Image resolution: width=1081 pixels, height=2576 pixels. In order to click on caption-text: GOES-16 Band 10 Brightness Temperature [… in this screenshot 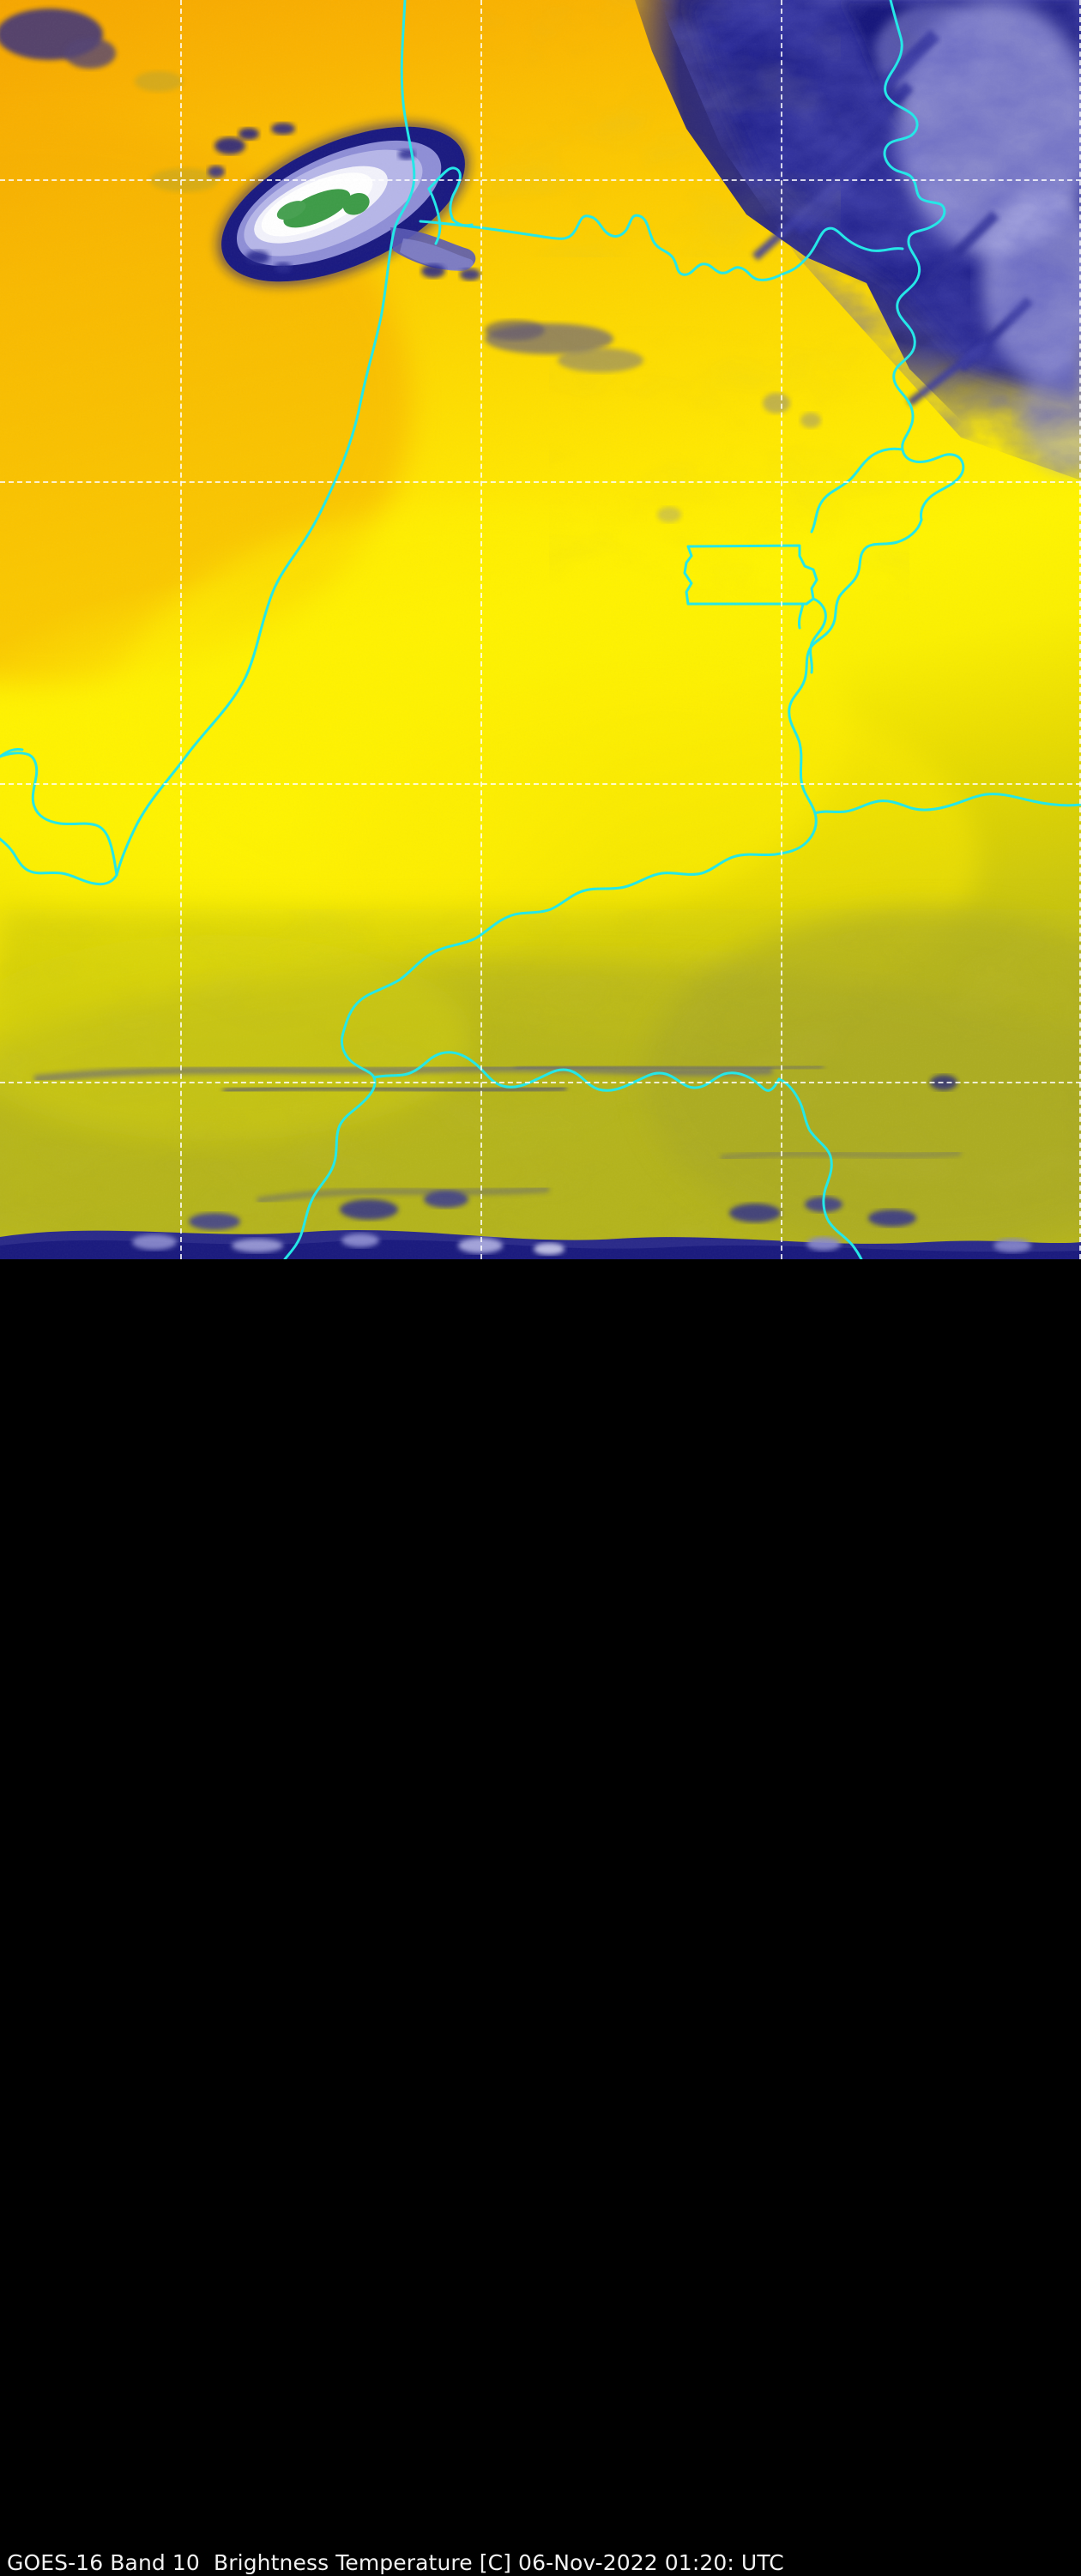, I will do `click(395, 2562)`.